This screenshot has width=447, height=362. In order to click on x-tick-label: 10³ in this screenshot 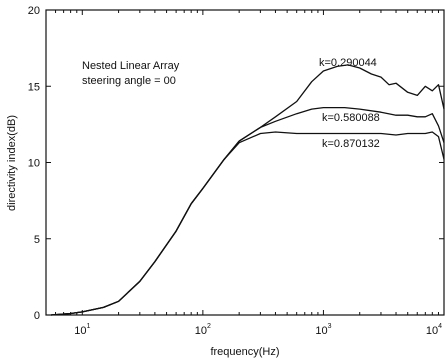, I will do `click(323, 330)`.